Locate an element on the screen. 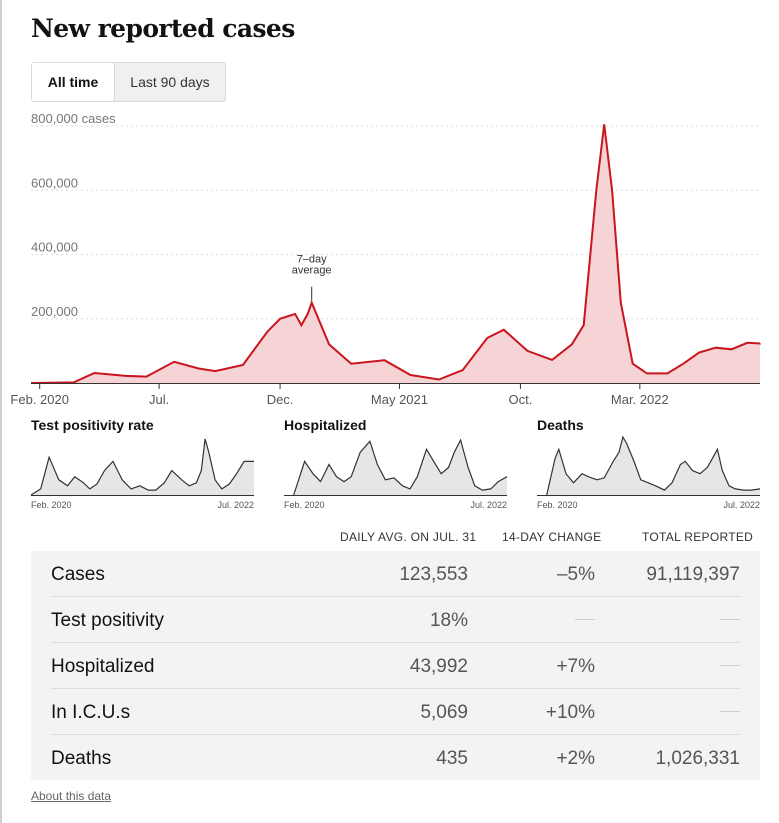 Image resolution: width=779 pixels, height=823 pixels. daily-avg-value: 435 is located at coordinates (452, 758).